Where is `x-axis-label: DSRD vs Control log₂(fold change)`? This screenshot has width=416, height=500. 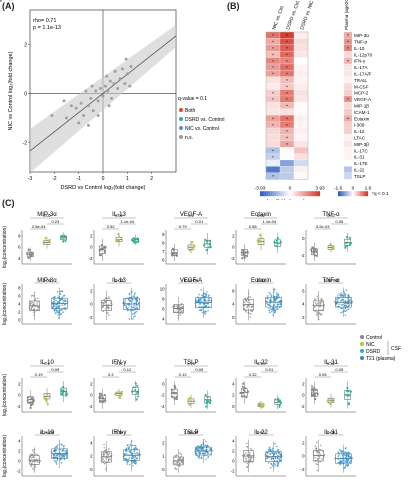 x-axis-label: DSRD vs Control log₂(fold change) is located at coordinates (103, 188).